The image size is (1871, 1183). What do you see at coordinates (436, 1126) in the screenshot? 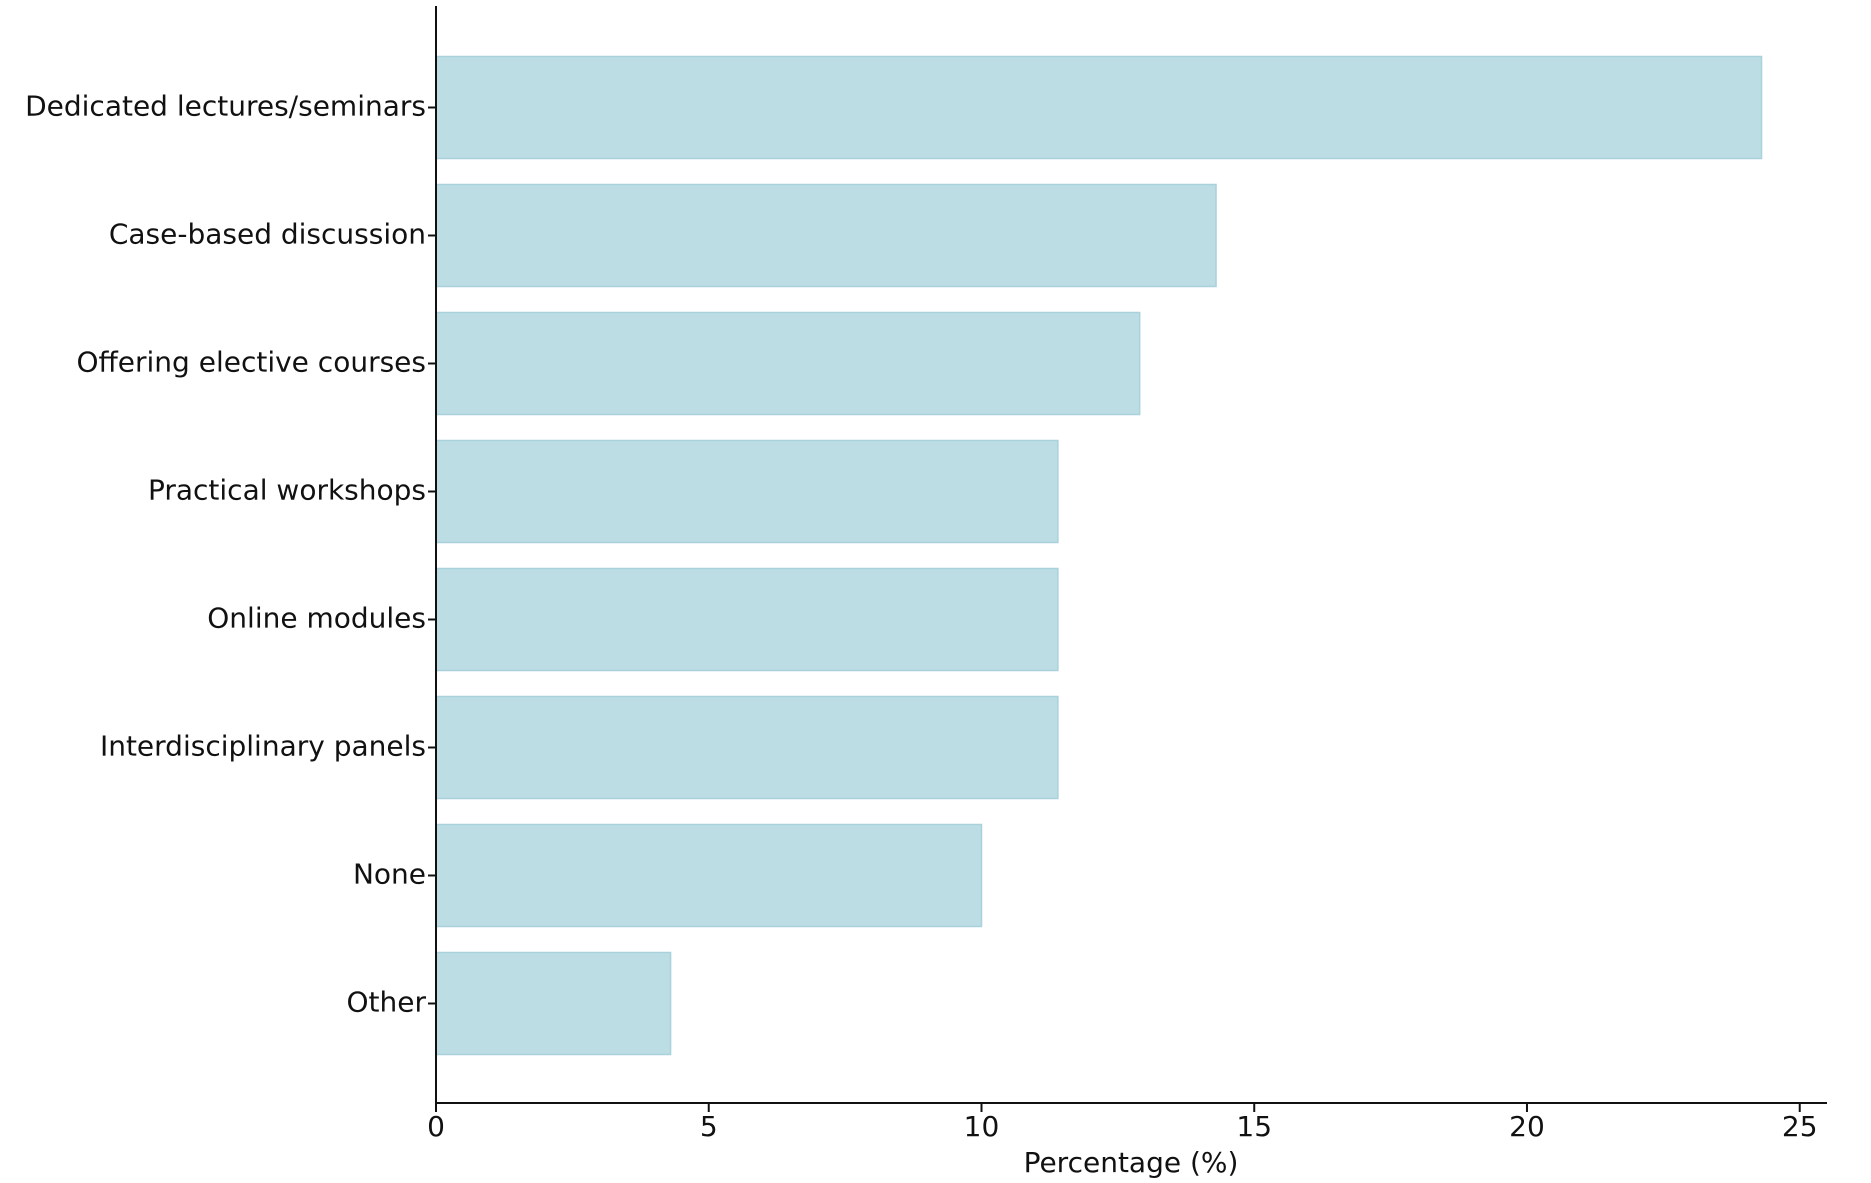
I see `x-tick-label: 0` at bounding box center [436, 1126].